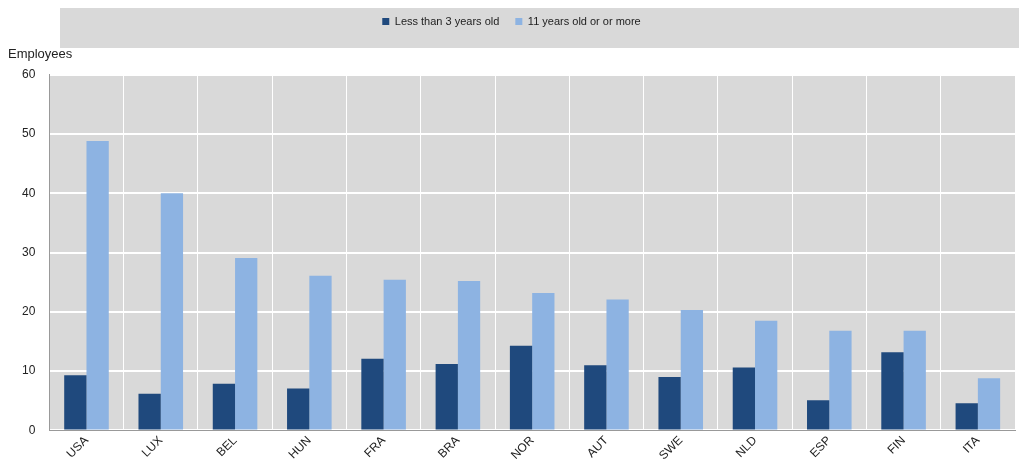  What do you see at coordinates (28, 192) in the screenshot?
I see `y-tick-label: 40` at bounding box center [28, 192].